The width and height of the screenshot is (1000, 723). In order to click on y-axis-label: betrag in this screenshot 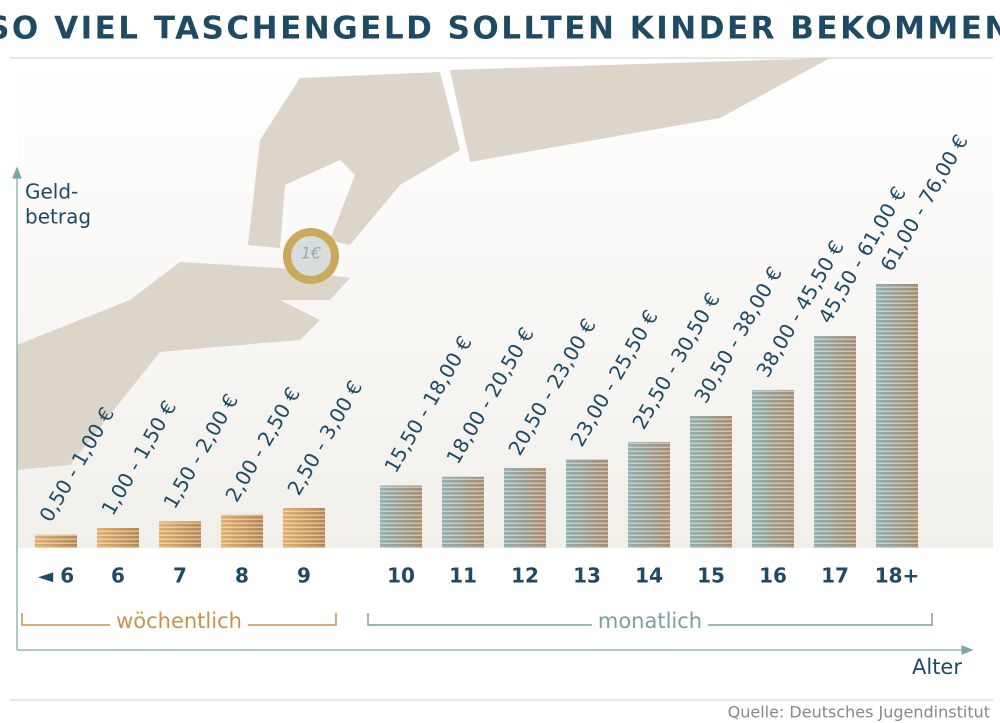, I will do `click(58, 217)`.